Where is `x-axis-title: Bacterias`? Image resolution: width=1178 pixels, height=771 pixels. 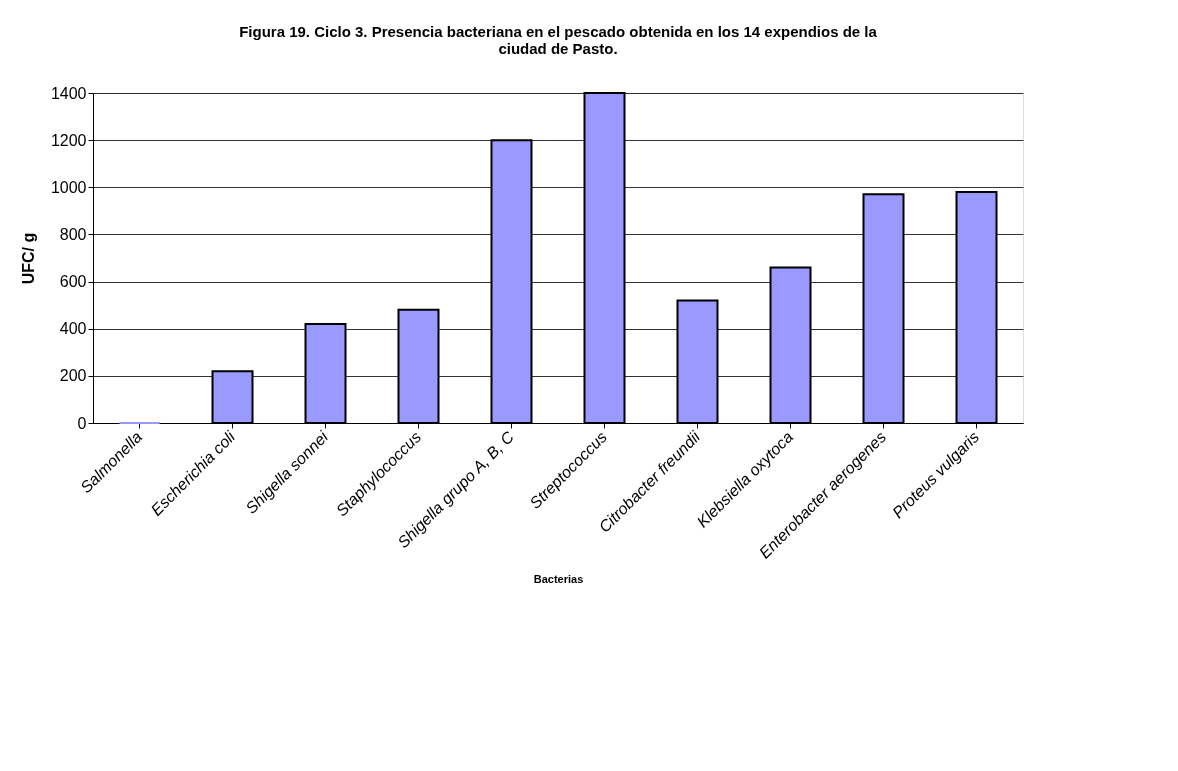
x-axis-title: Bacterias is located at coordinates (558, 578).